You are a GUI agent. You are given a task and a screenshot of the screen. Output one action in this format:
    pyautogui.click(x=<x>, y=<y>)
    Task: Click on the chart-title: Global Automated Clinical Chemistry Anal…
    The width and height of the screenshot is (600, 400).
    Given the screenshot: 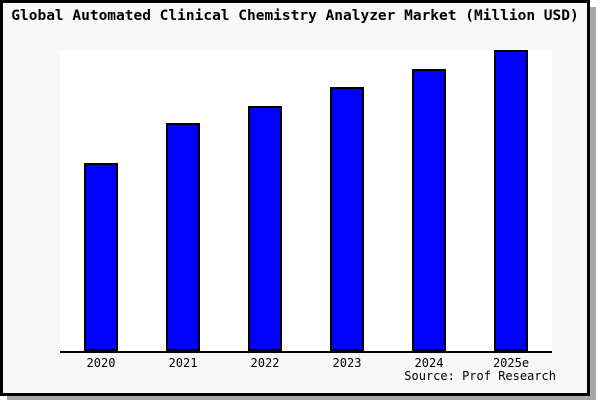 What is the action you would take?
    pyautogui.click(x=295, y=16)
    